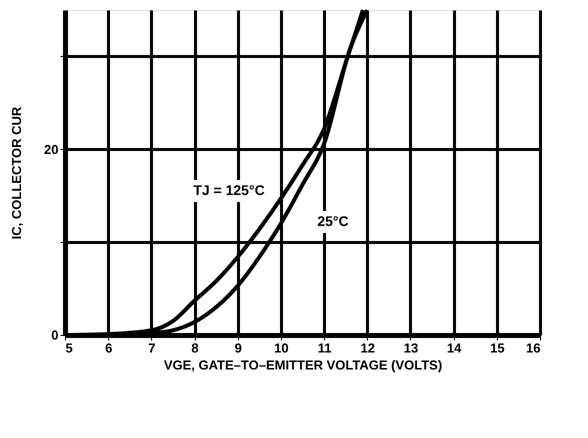 Image resolution: width=588 pixels, height=438 pixels. Describe the element at coordinates (303, 365) in the screenshot. I see `x-axis-title: VGE, GATE–TO–EMITTER VOLTAGE (VOLTS)` at that location.